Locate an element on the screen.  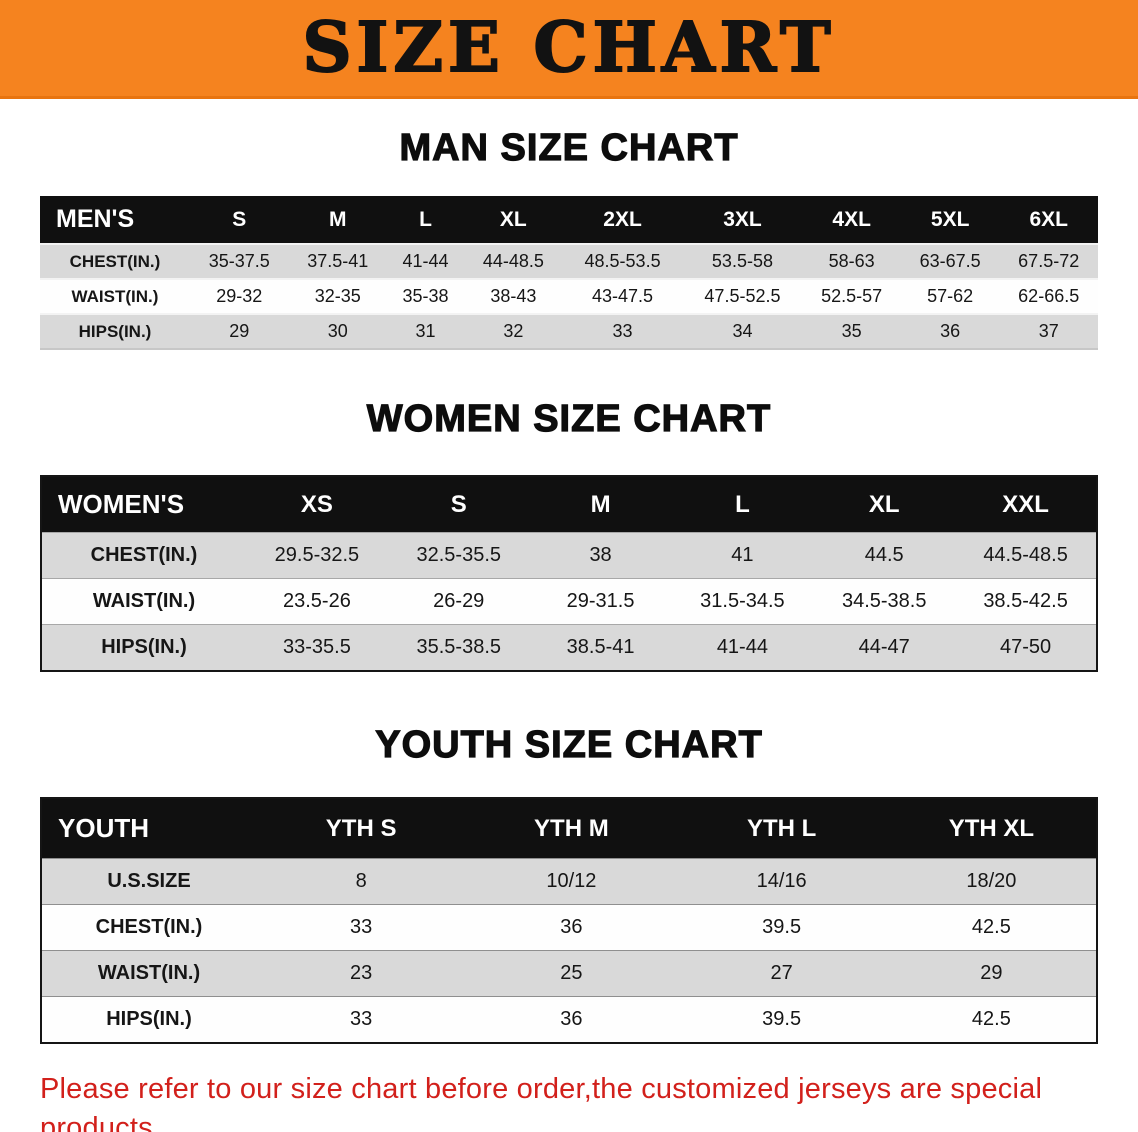
table-row: U.S.SIZE 8 10/12 14/16 18/20 is located at coordinates (569, 881).